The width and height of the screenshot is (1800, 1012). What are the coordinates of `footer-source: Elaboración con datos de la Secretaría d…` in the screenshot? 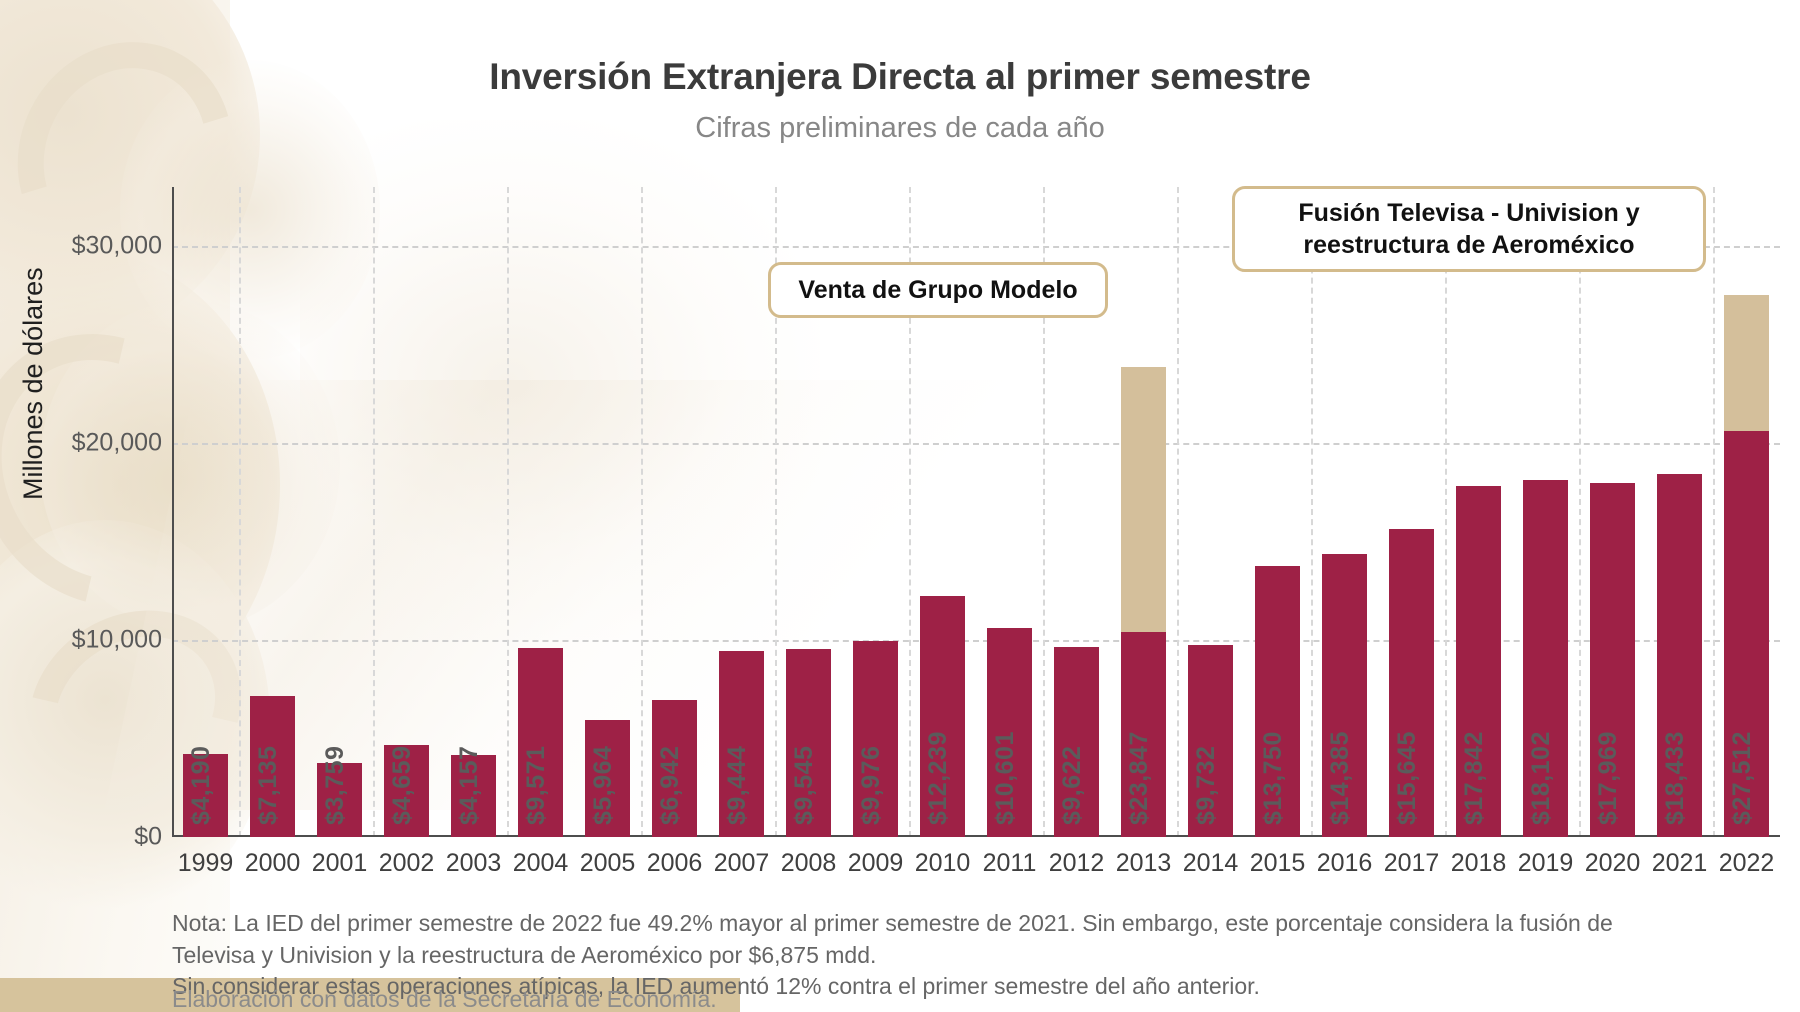 It's located at (444, 999).